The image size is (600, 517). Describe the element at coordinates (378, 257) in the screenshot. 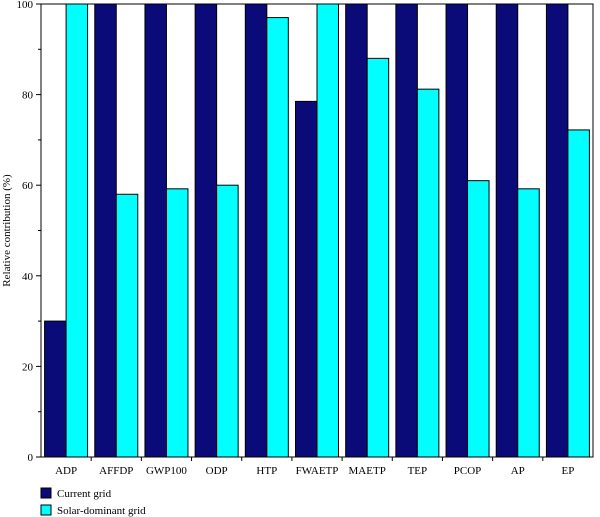

I see `bar-solar-dominant-grid-maetp` at that location.